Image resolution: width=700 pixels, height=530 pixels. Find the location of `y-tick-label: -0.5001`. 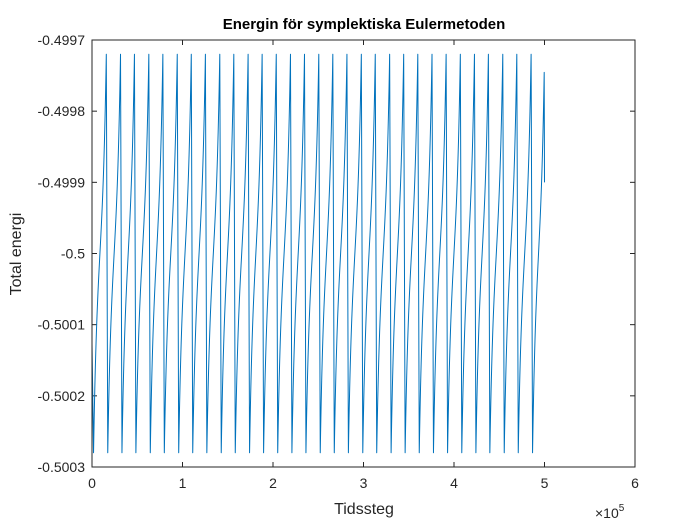

y-tick-label: -0.5001 is located at coordinates (62, 325).